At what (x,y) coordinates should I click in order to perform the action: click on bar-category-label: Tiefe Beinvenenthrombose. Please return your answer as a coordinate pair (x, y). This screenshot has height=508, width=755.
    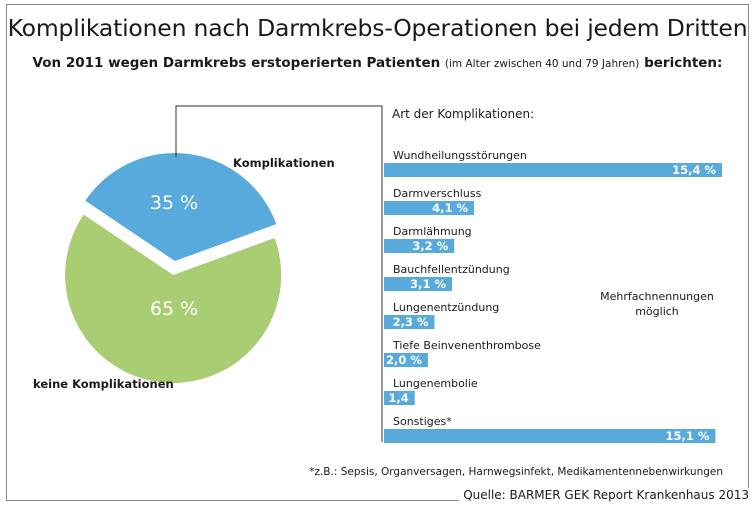
    Looking at the image, I should click on (466, 345).